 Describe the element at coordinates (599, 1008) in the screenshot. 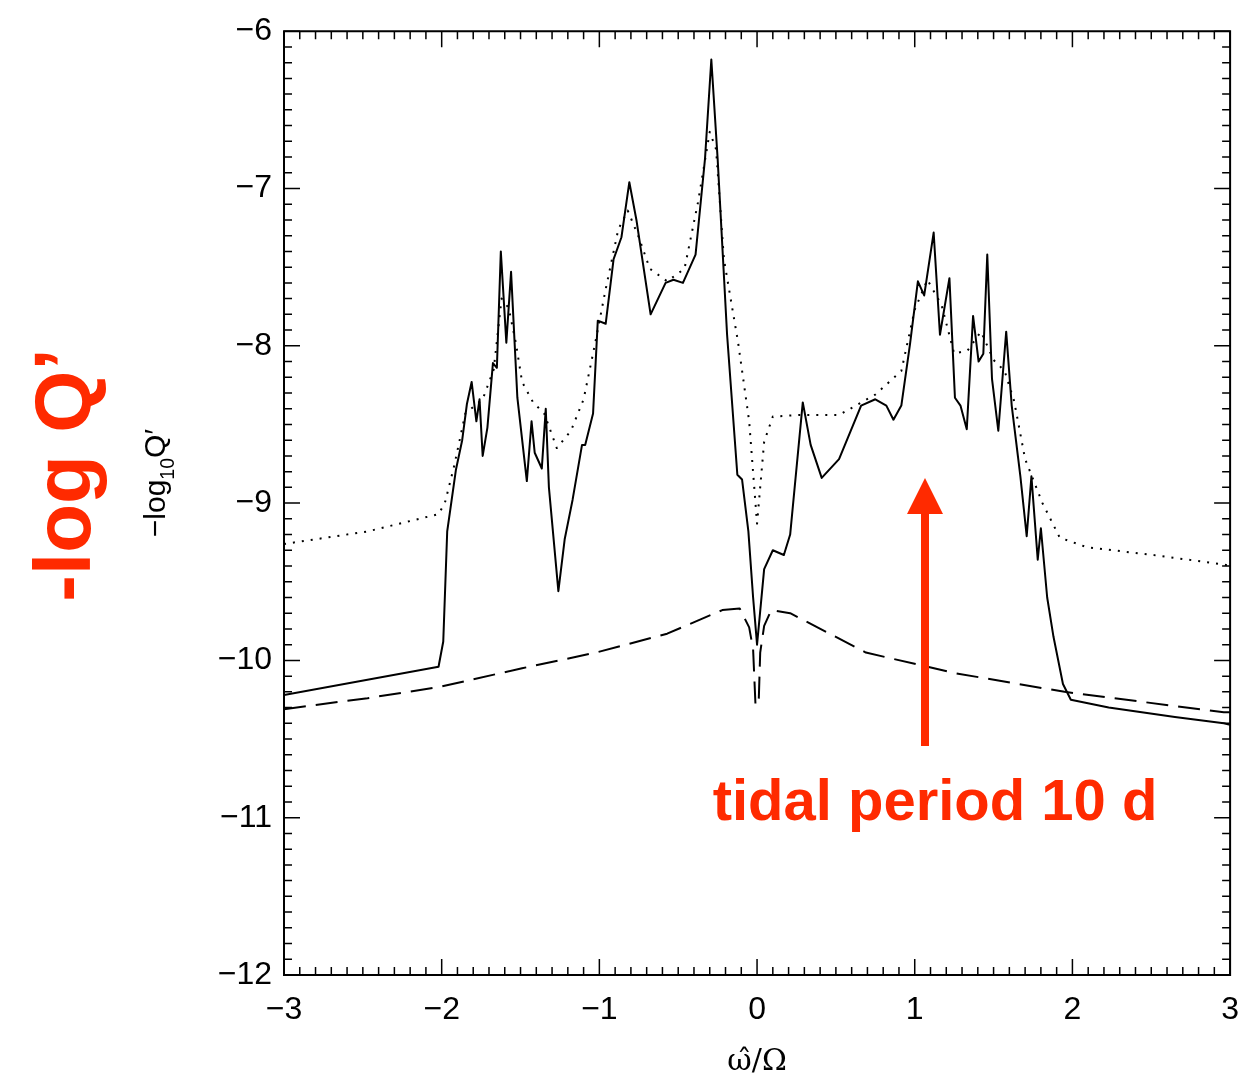

I see `x-tick-label: −1` at that location.